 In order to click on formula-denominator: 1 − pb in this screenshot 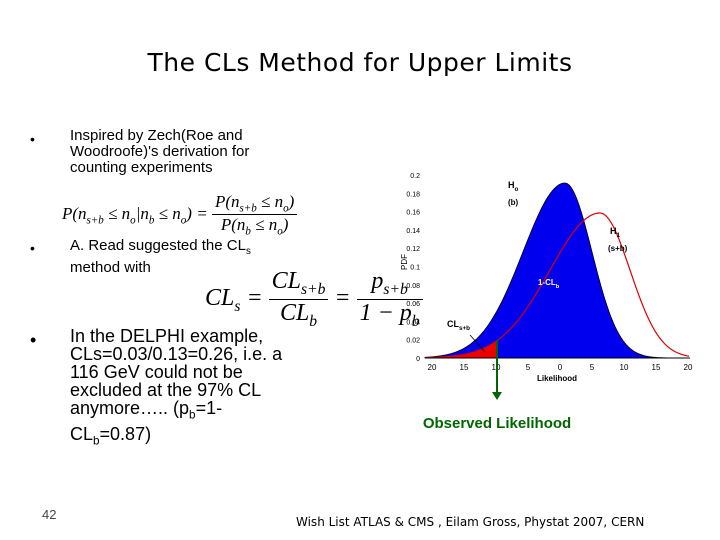, I will do `click(390, 315)`.